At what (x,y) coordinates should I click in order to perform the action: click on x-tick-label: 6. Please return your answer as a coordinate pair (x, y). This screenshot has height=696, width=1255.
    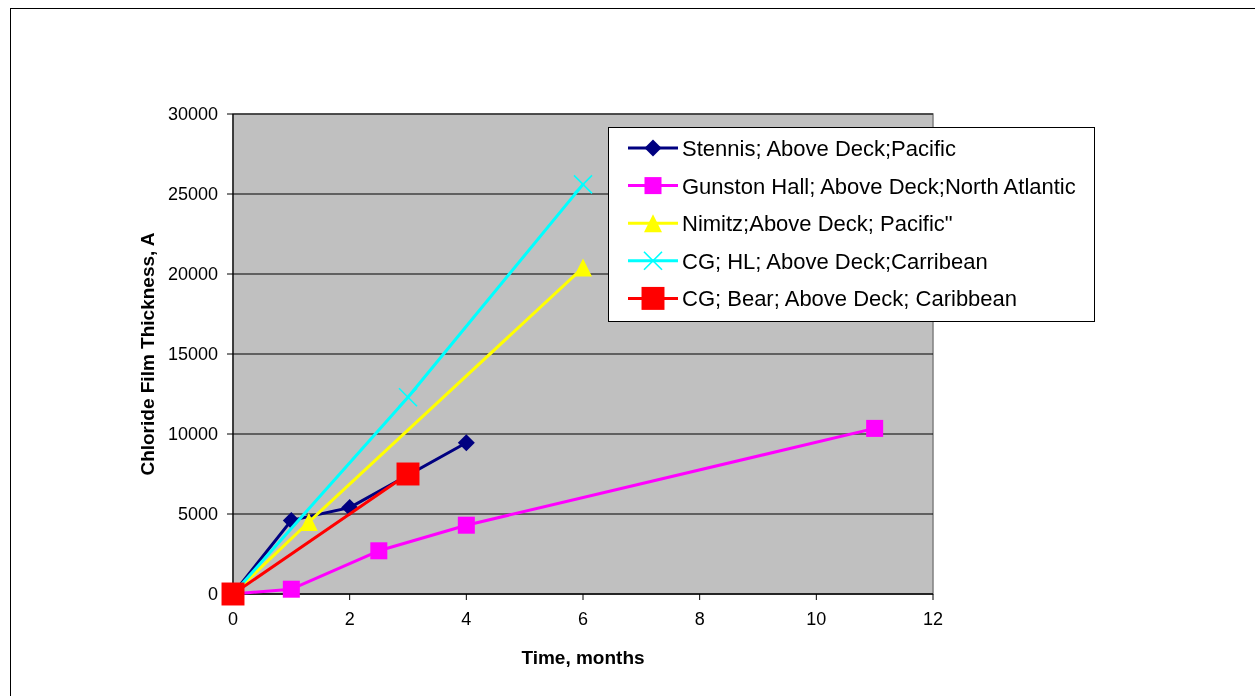
    Looking at the image, I should click on (583, 619).